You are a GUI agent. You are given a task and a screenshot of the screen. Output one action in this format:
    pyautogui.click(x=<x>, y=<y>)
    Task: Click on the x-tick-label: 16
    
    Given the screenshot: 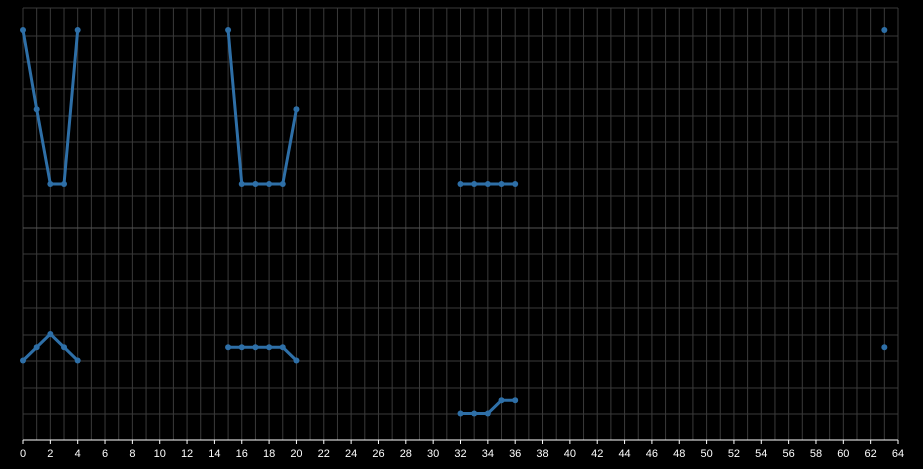 What is the action you would take?
    pyautogui.click(x=242, y=454)
    